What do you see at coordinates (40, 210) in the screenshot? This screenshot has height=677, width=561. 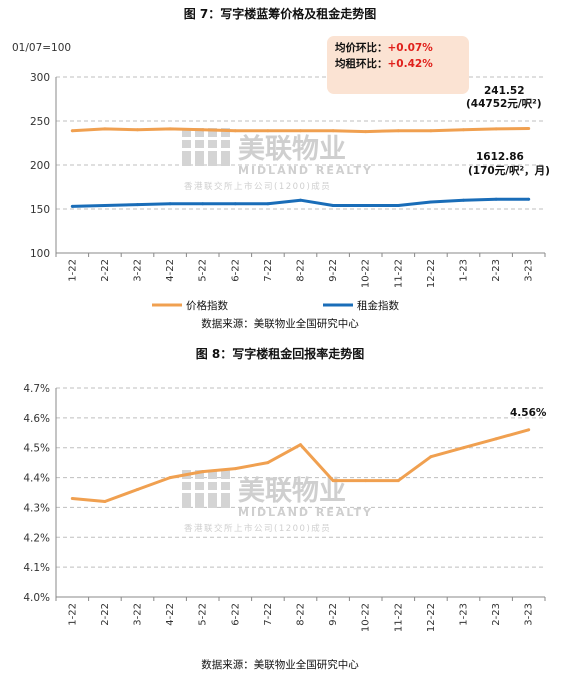 I see `y-tick-label: 150` at bounding box center [40, 210].